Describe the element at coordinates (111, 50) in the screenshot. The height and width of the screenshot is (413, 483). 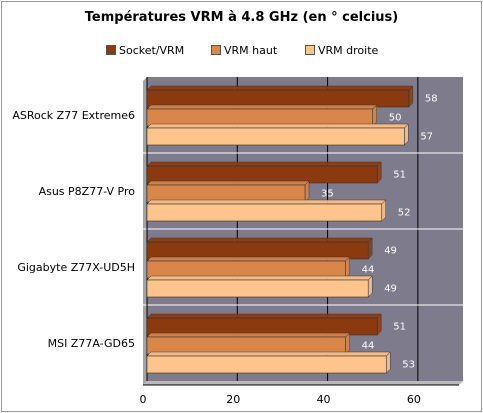
I see `legend-swatch-socket-vrm` at that location.